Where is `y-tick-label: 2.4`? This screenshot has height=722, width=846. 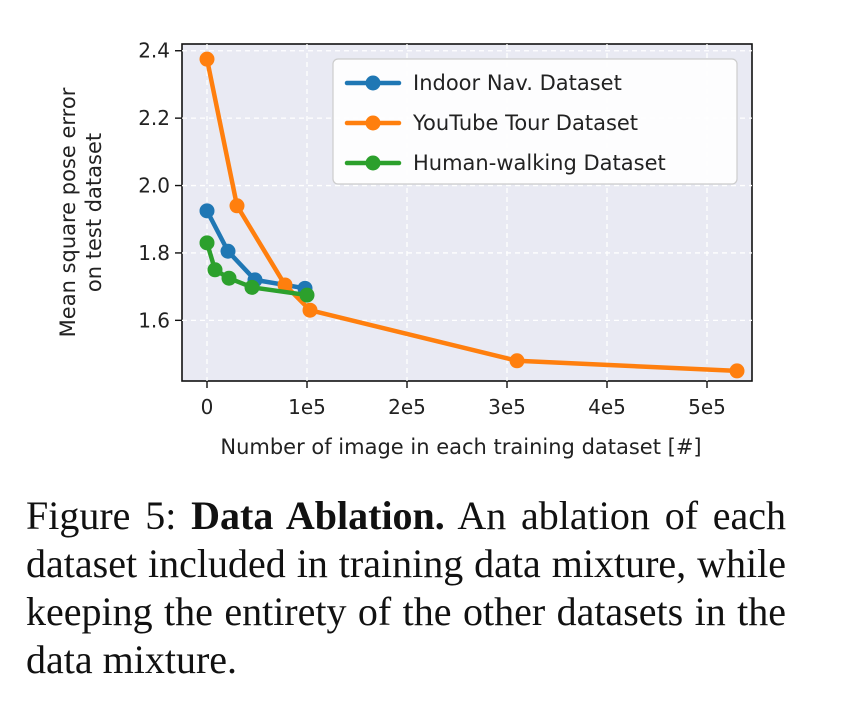
y-tick-label: 2.4 is located at coordinates (154, 51).